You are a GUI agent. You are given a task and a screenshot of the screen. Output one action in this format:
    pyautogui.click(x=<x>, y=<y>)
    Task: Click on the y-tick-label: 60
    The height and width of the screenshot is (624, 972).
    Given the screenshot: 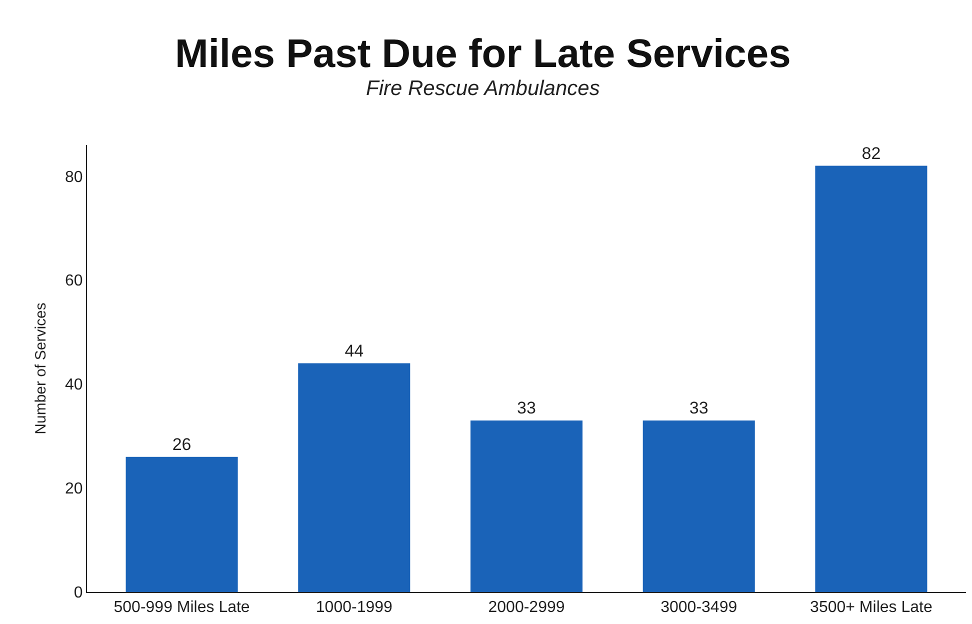 What is the action you would take?
    pyautogui.click(x=74, y=281)
    